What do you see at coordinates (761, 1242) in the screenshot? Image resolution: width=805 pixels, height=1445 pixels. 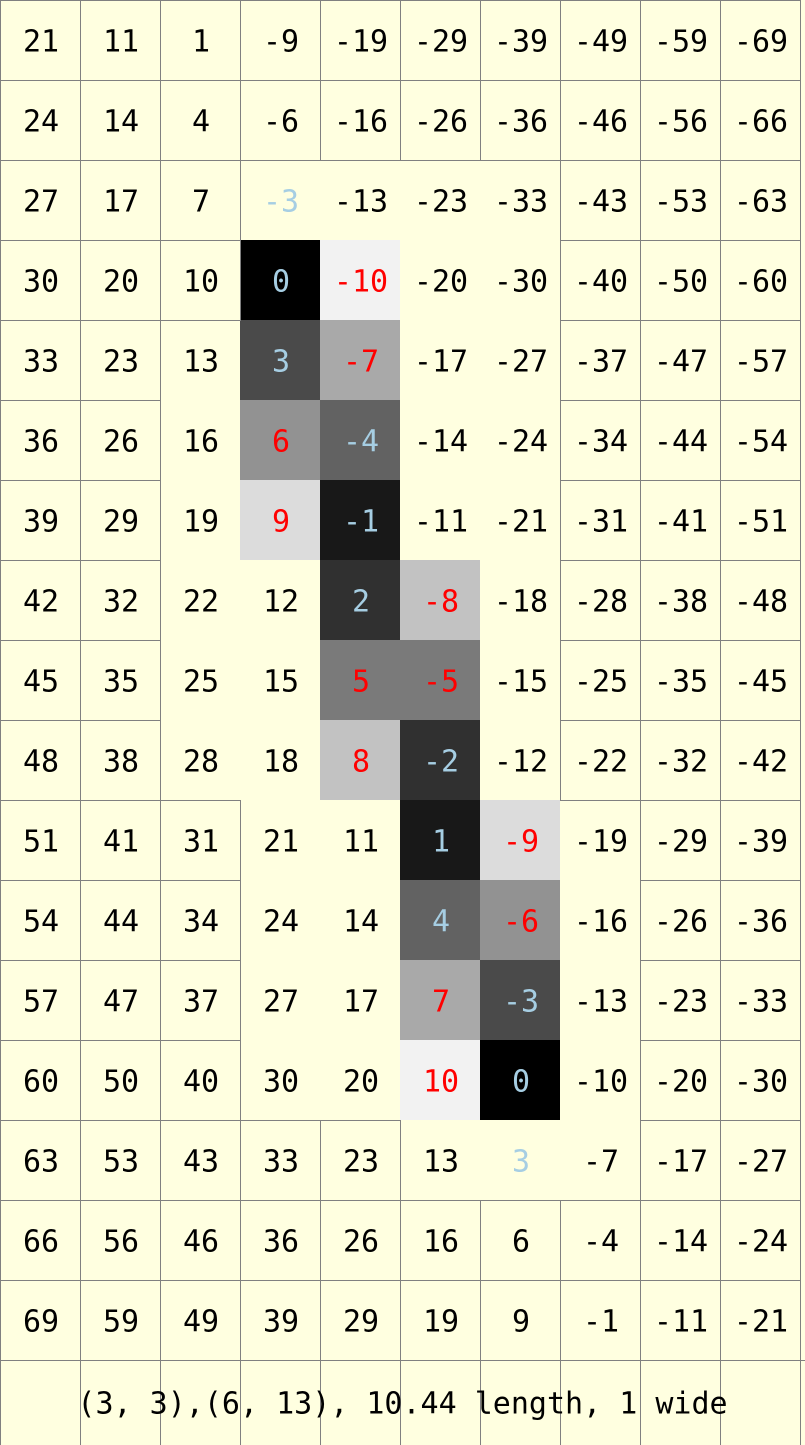 I see `cell-value: -24` at bounding box center [761, 1242].